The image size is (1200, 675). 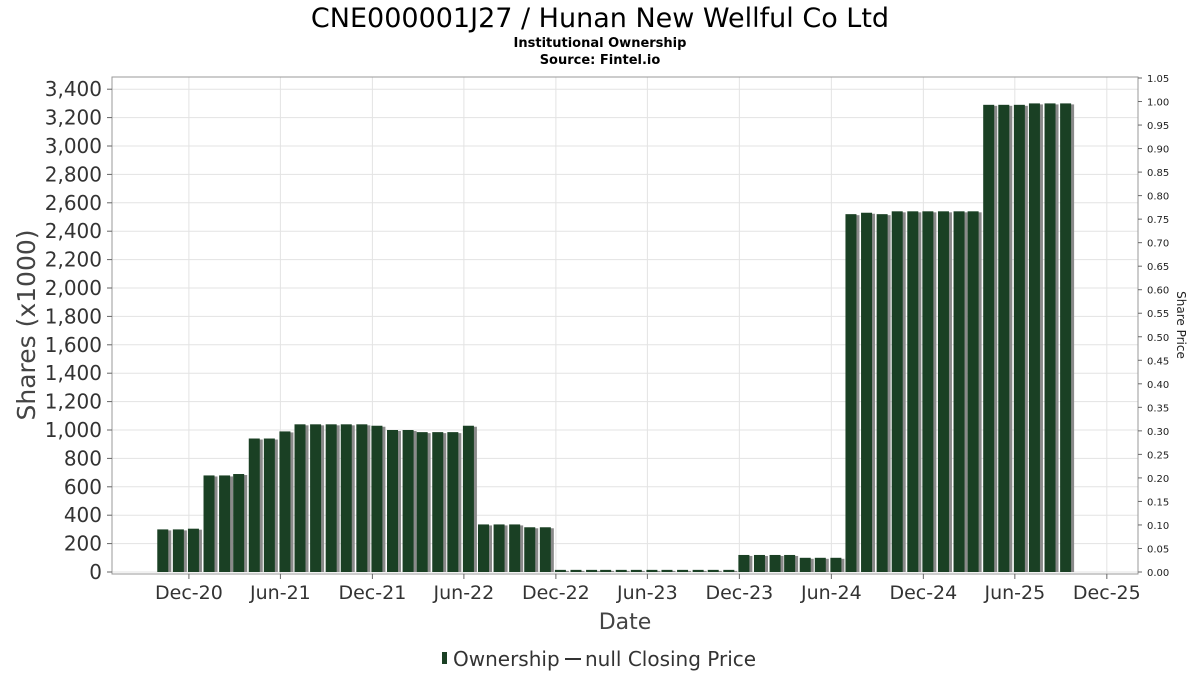 I want to click on y2-tick-label: 0.45, so click(x=1158, y=361).